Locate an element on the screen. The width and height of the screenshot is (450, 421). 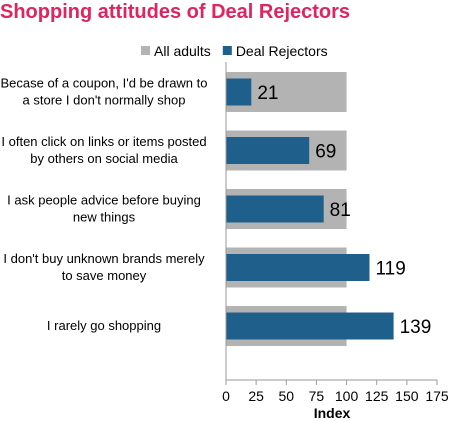
category-label-3-line-2: new things is located at coordinates (104, 217).